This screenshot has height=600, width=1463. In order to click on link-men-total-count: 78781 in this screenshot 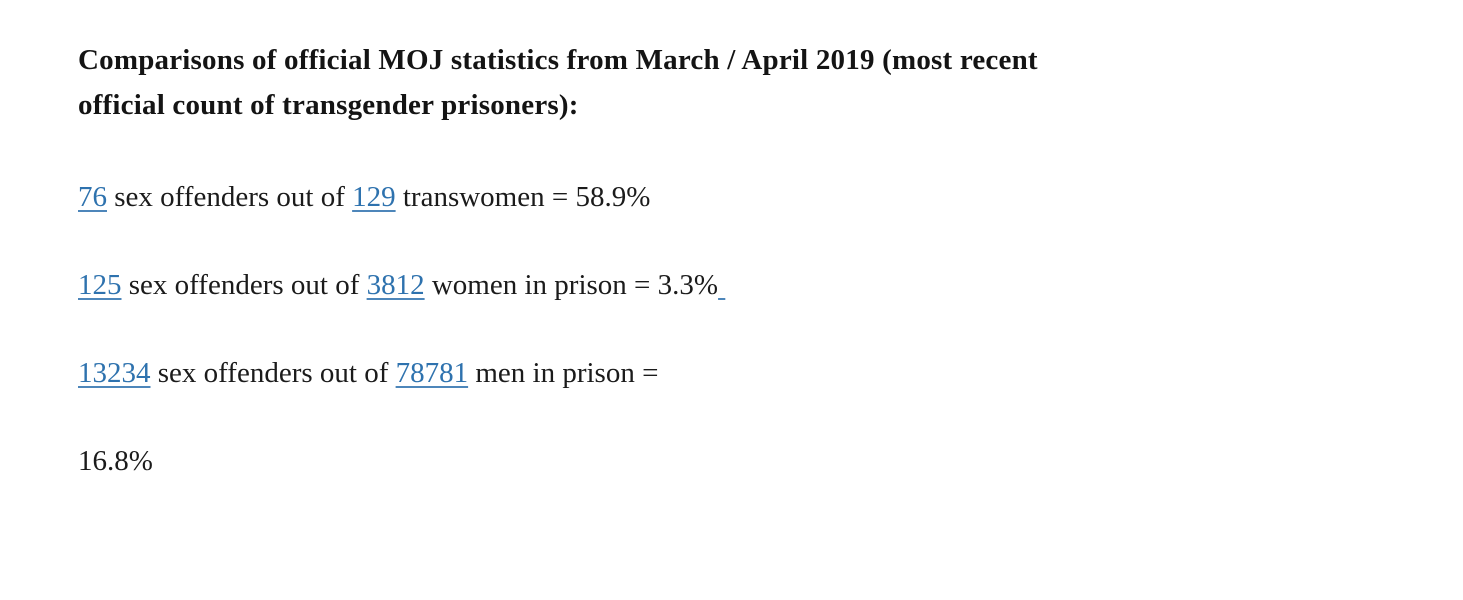, I will do `click(432, 373)`.